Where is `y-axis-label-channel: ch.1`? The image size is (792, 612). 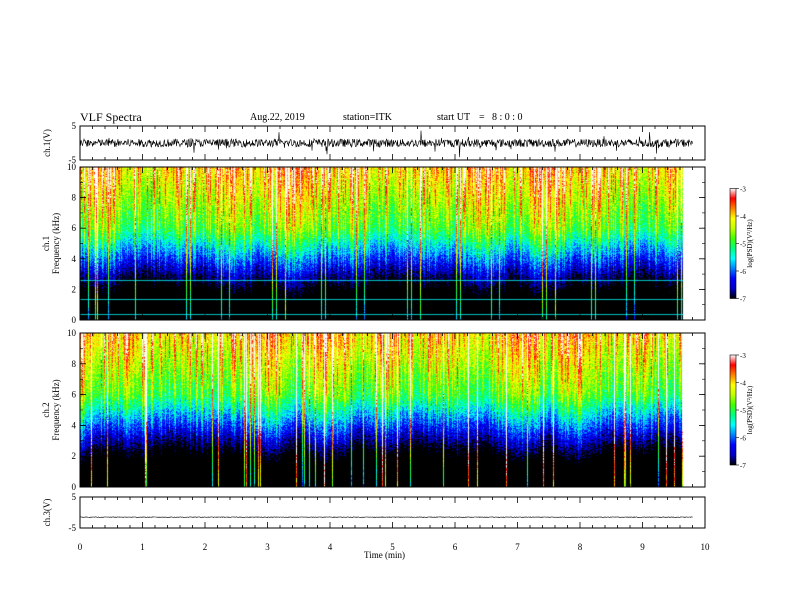
y-axis-label-channel: ch.1 is located at coordinates (46, 243).